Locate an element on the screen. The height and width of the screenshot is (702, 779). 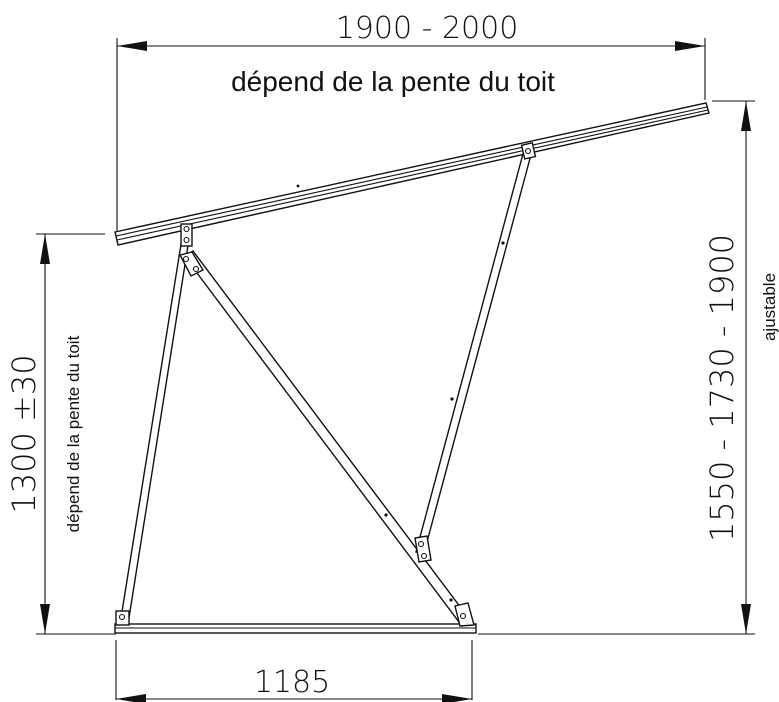
top-width-label: 1900 - 2000 is located at coordinates (427, 28).